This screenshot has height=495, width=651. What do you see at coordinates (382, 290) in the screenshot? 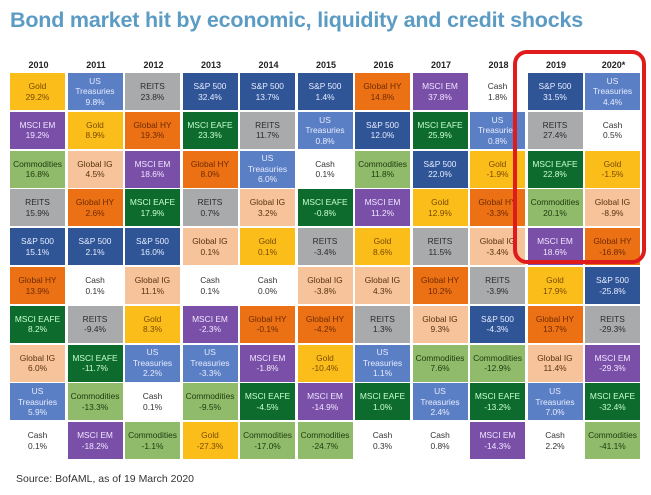
I see `asset-return-value: 4.3%` at bounding box center [382, 290].